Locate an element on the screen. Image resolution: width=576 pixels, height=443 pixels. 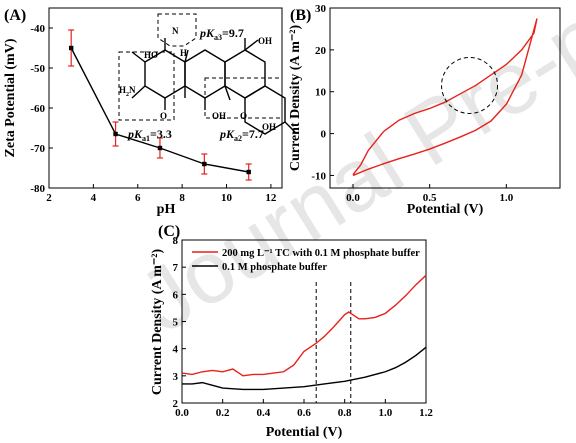
y-tick-label: -10 is located at coordinates (318, 176).